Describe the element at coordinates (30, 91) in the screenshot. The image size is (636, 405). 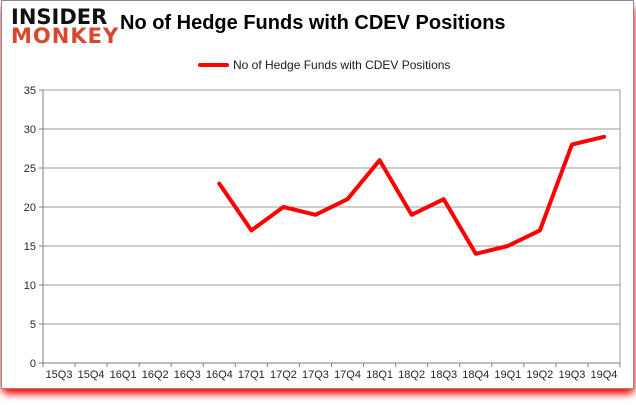
I see `y-tick-label: 35` at that location.